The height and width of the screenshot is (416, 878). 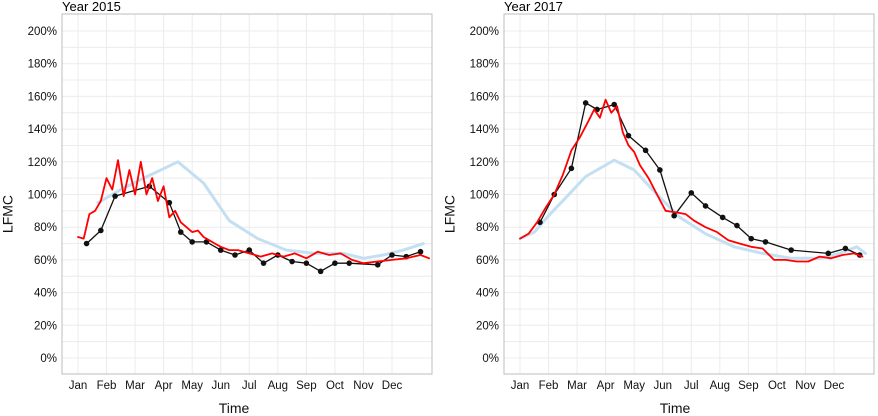 I want to click on y-axis-label-2015: LFMC, so click(x=8, y=214).